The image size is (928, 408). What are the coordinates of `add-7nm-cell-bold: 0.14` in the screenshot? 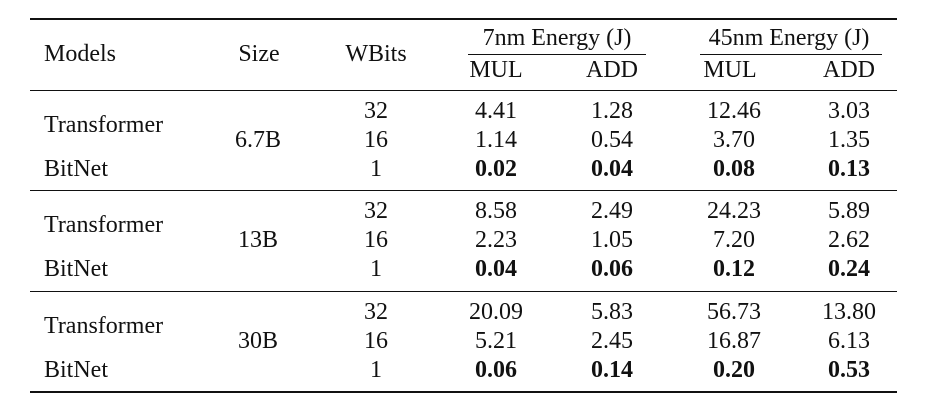 It's located at (612, 370).